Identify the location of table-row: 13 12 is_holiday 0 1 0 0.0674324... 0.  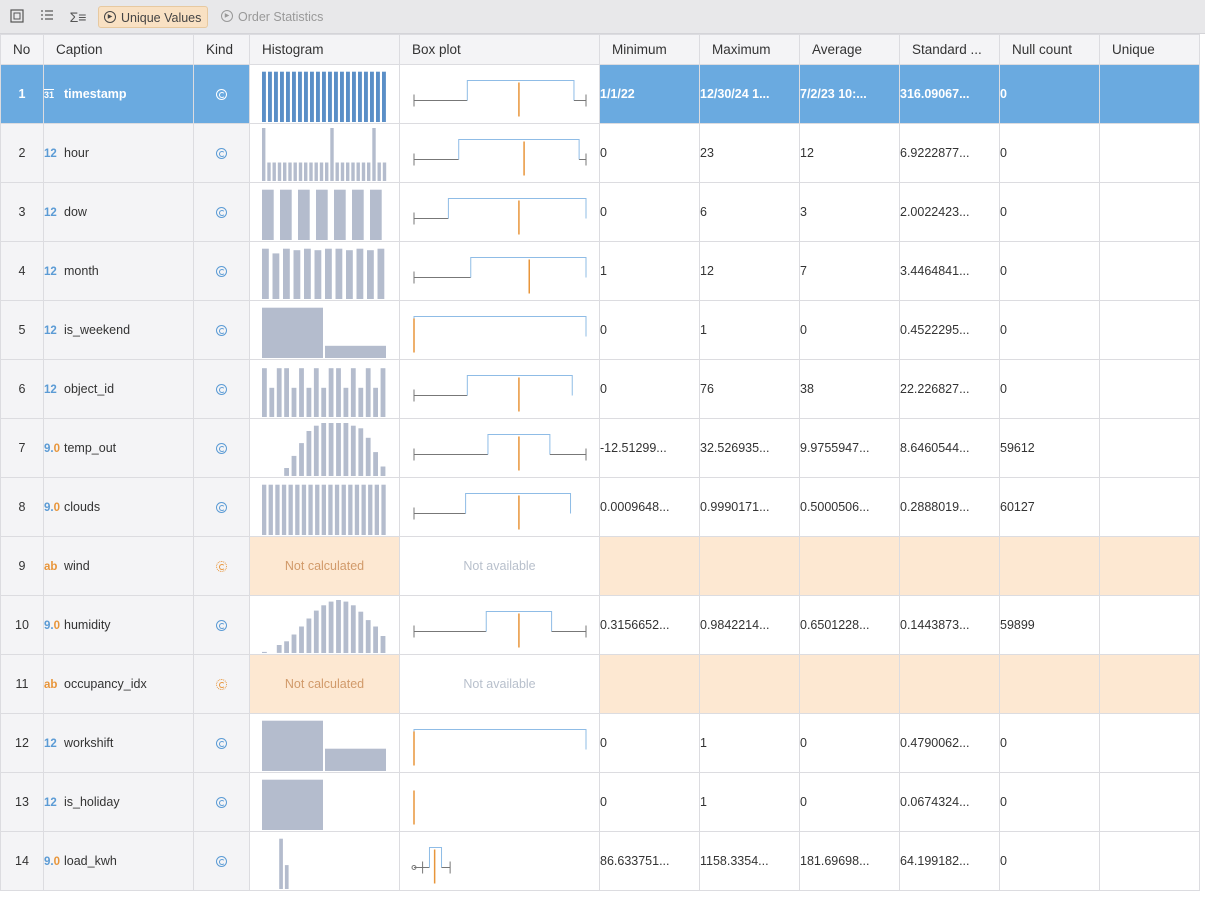
(600, 802).